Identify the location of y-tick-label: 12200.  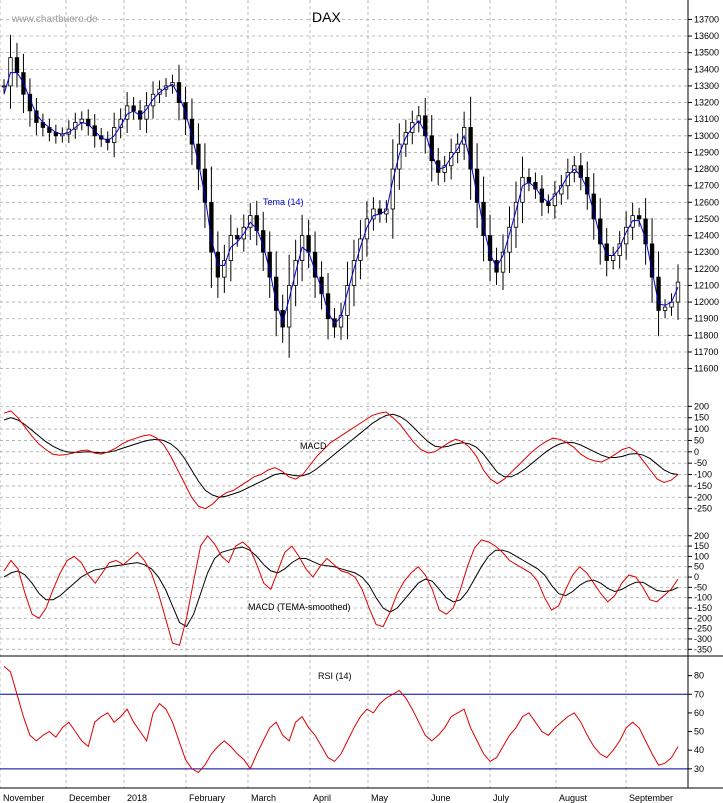
(706, 269).